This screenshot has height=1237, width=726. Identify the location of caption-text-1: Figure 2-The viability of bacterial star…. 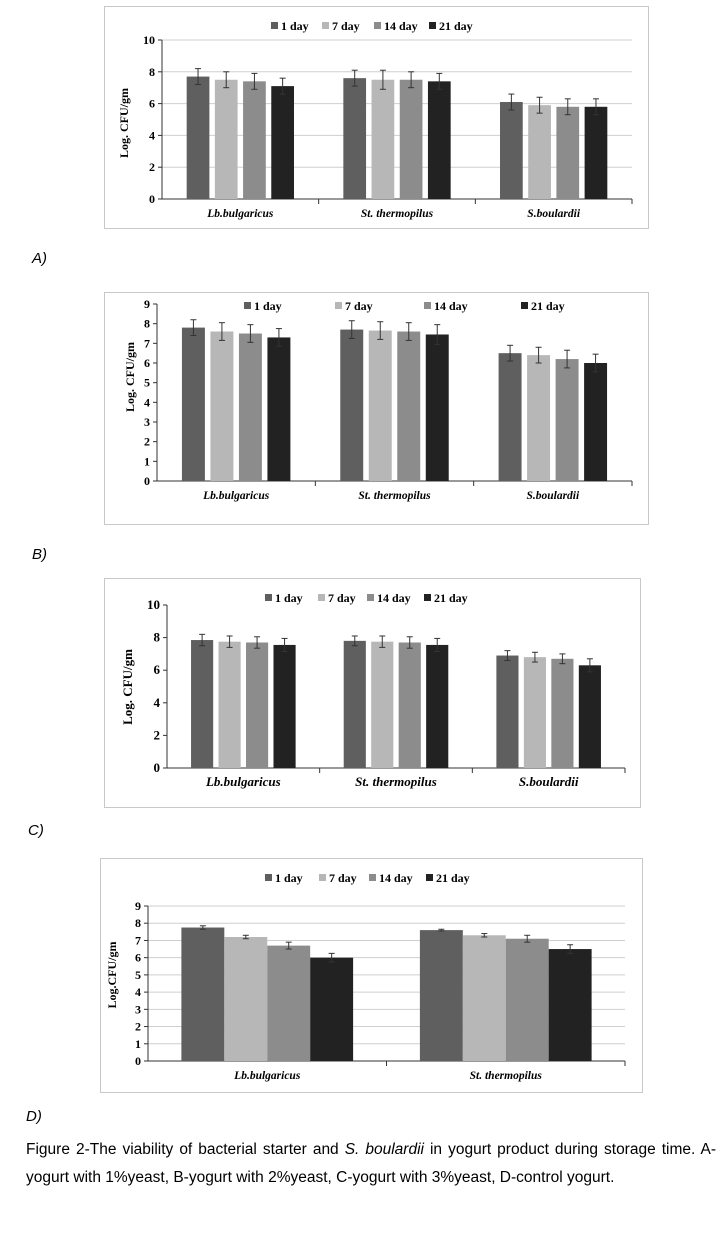
(185, 1149).